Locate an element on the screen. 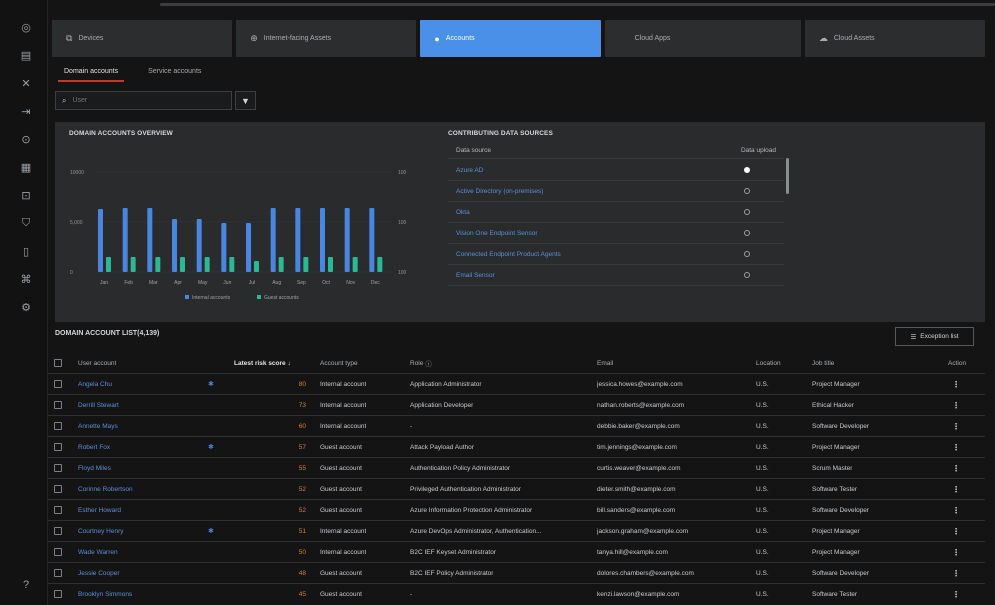 Image resolution: width=995 pixels, height=605 pixels. list-icon: ▦ is located at coordinates (26, 167).